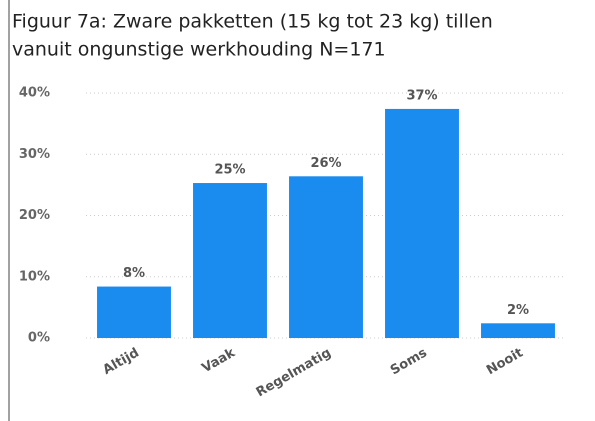 Image resolution: width=595 pixels, height=421 pixels. I want to click on x-tick-label: Altijd, so click(121, 362).